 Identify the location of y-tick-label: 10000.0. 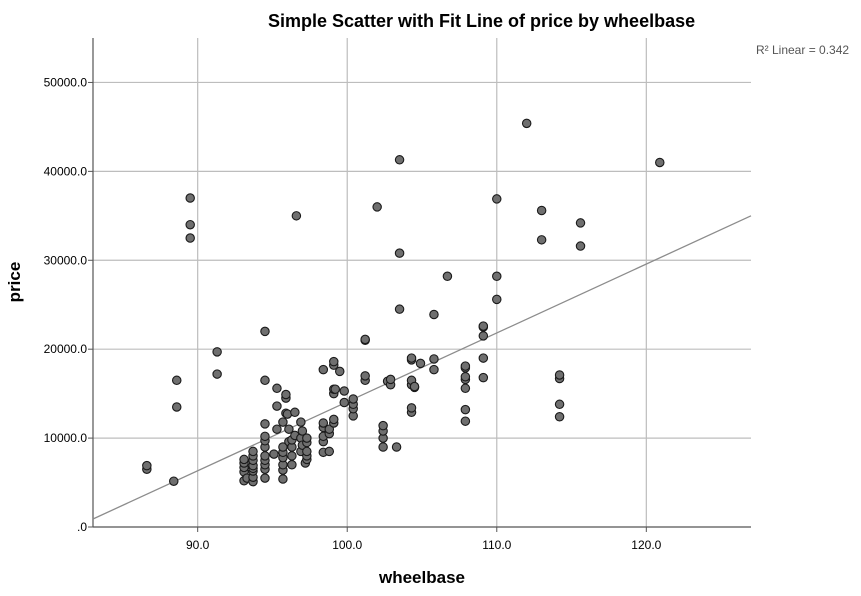
(66, 438).